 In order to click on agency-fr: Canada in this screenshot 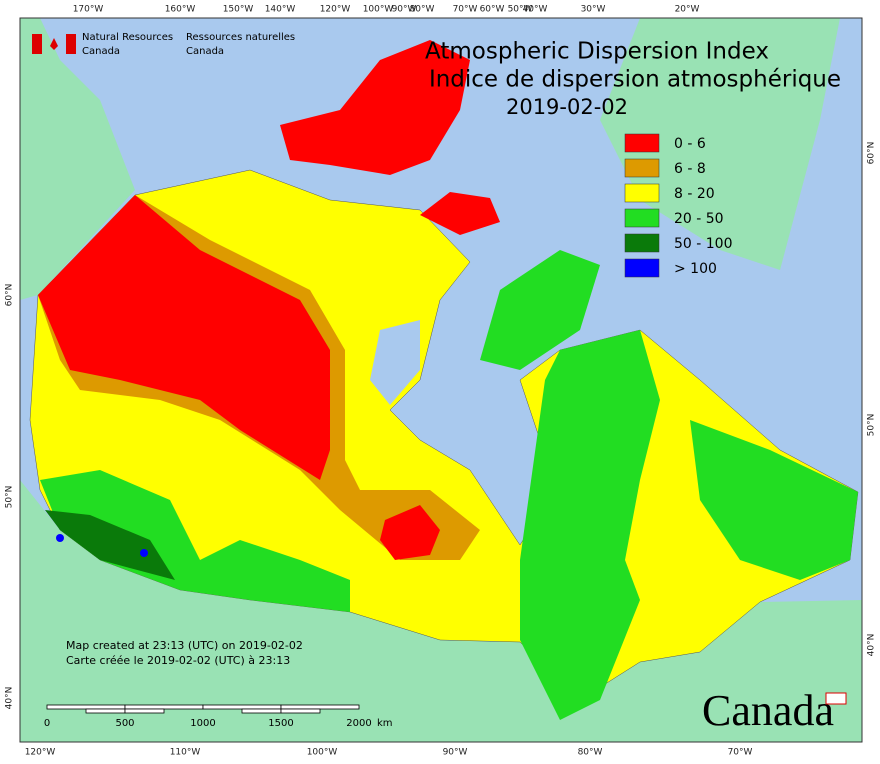, I will do `click(205, 51)`.